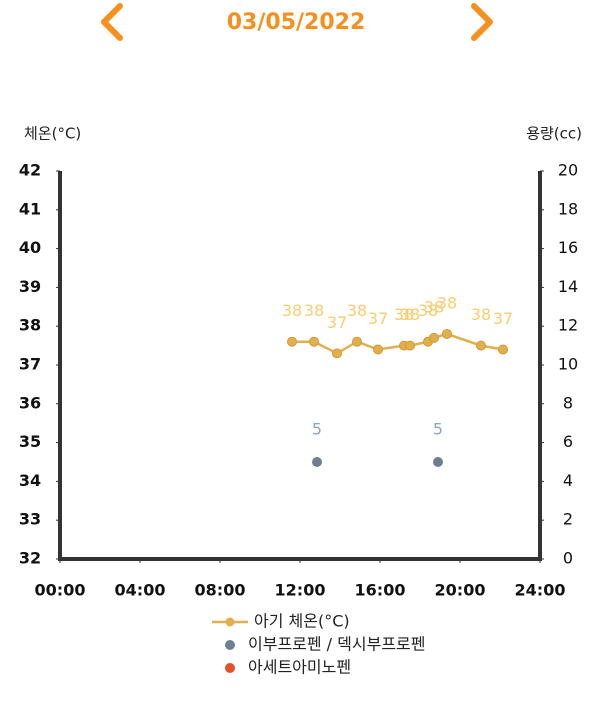 The height and width of the screenshot is (712, 592). I want to click on y-tick-label: 35, so click(30, 441).